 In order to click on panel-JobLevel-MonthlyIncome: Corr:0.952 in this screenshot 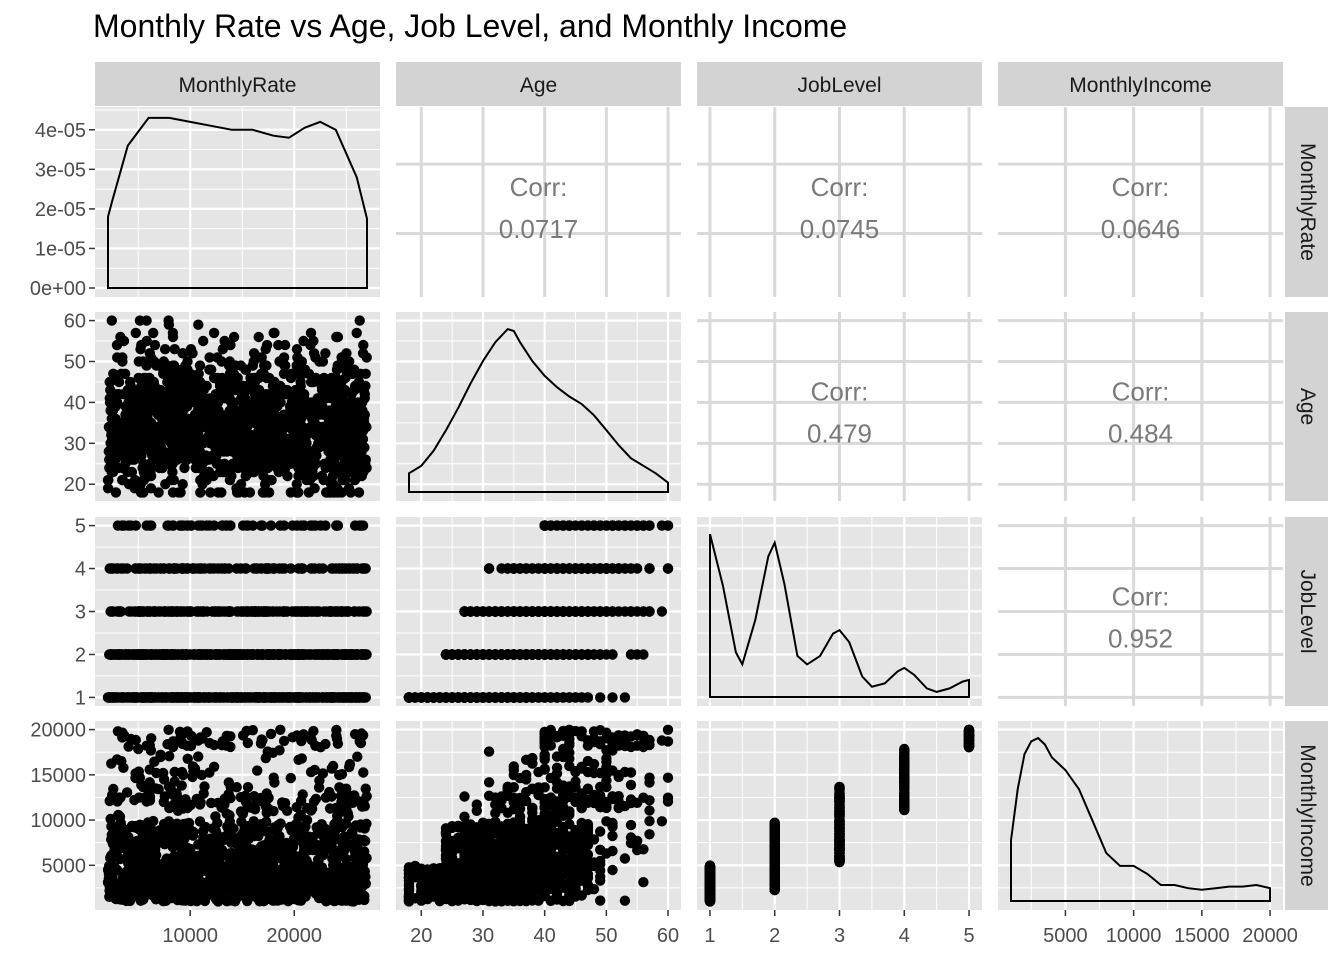, I will do `click(1140, 611)`.